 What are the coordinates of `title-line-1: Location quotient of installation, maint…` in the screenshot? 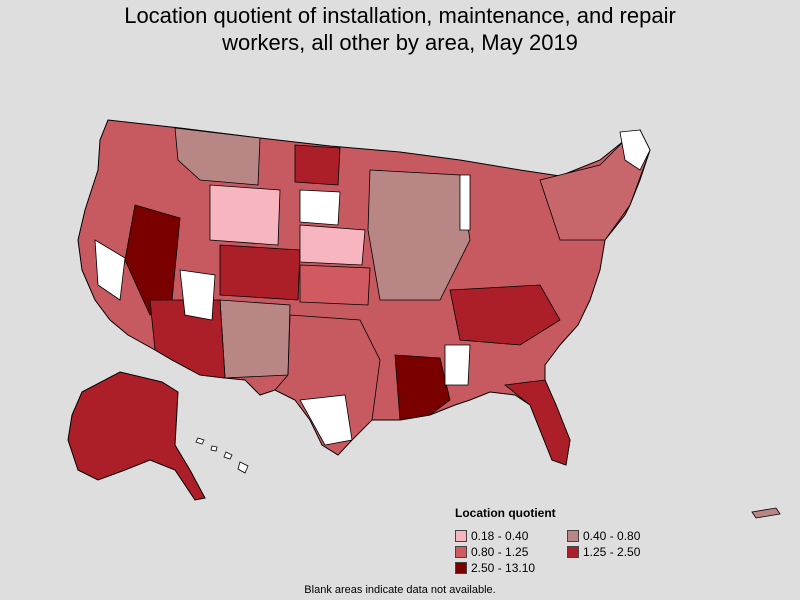 It's located at (400, 15).